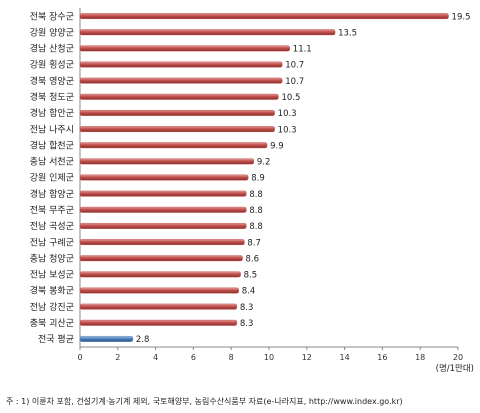  Describe the element at coordinates (155, 357) in the screenshot. I see `x-tick-label-2: 4` at that location.